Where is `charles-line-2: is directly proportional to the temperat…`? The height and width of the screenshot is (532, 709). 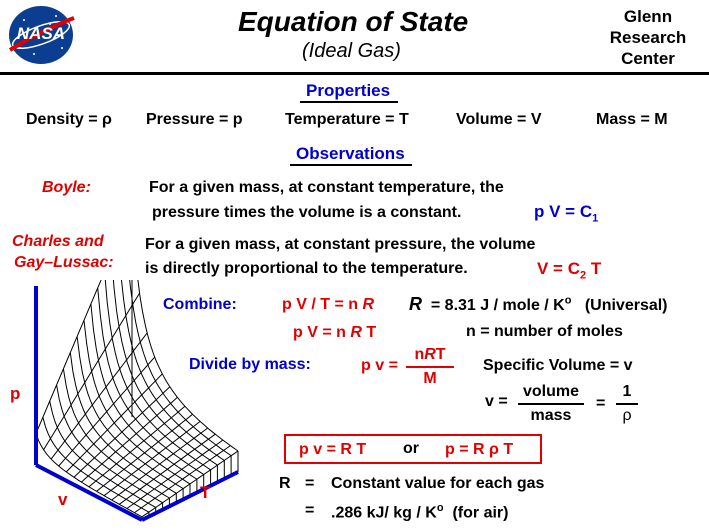 charles-line-2: is directly proportional to the temperat… is located at coordinates (306, 268).